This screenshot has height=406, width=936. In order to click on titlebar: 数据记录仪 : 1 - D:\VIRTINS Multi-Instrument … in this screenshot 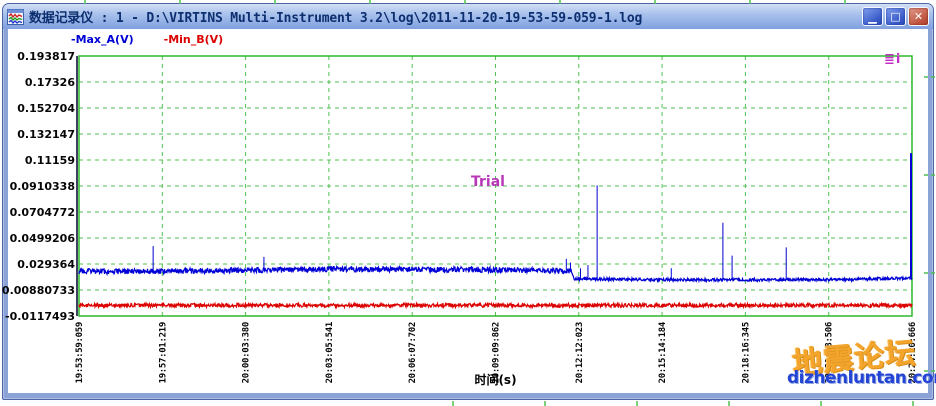, I will do `click(468, 16)`.